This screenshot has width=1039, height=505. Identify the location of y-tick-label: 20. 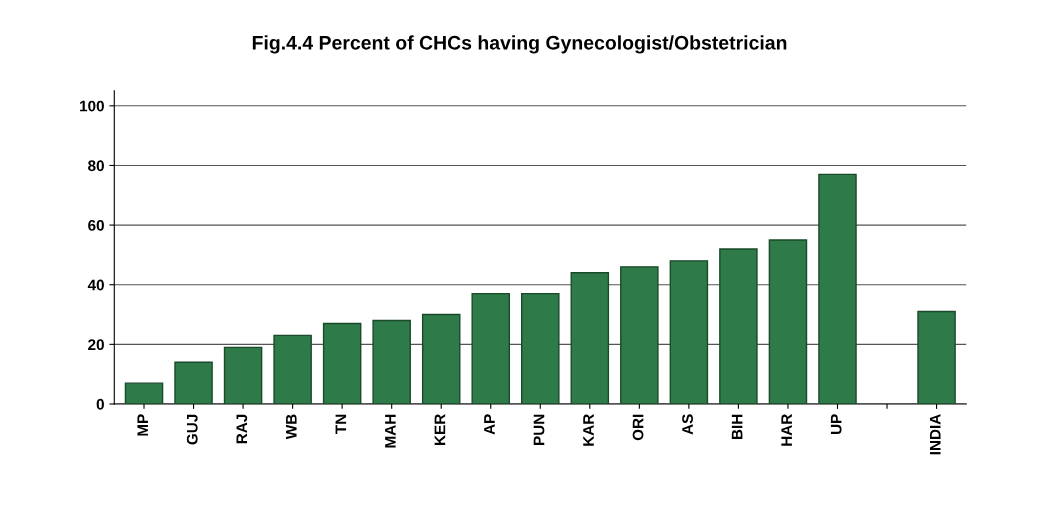
(96, 345).